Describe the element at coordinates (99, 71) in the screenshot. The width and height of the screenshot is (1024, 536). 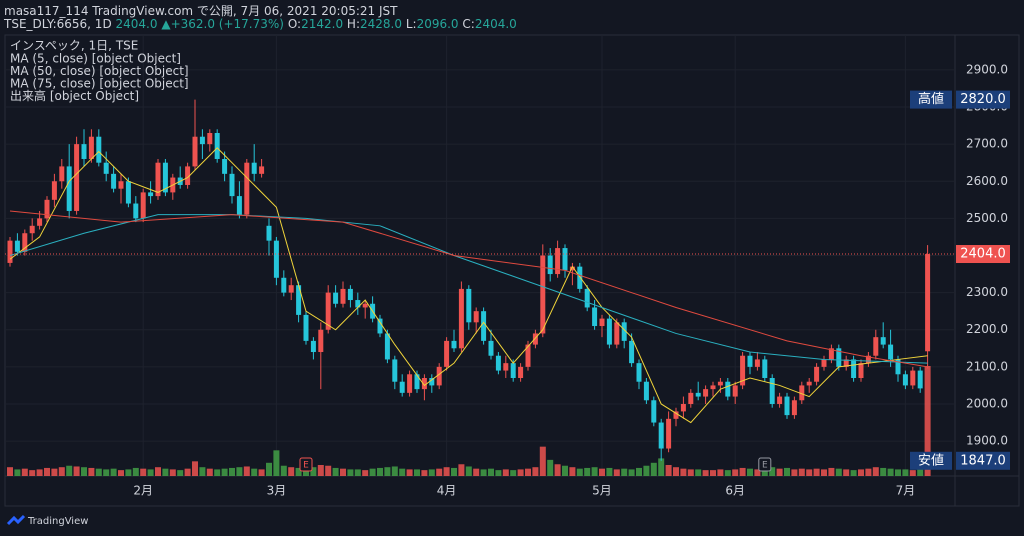
I see `legend-entry: MA (50, close) [object Object]` at that location.